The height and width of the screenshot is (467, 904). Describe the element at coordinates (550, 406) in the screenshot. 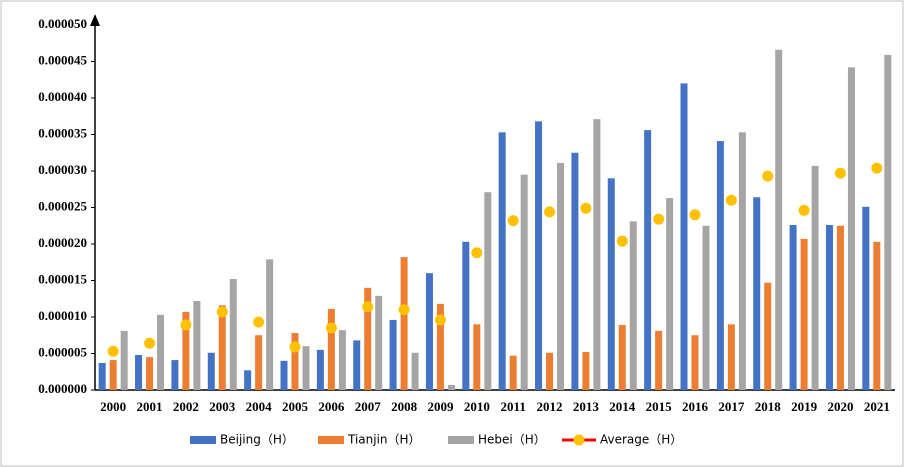

I see `x-tick-label: 2012` at that location.